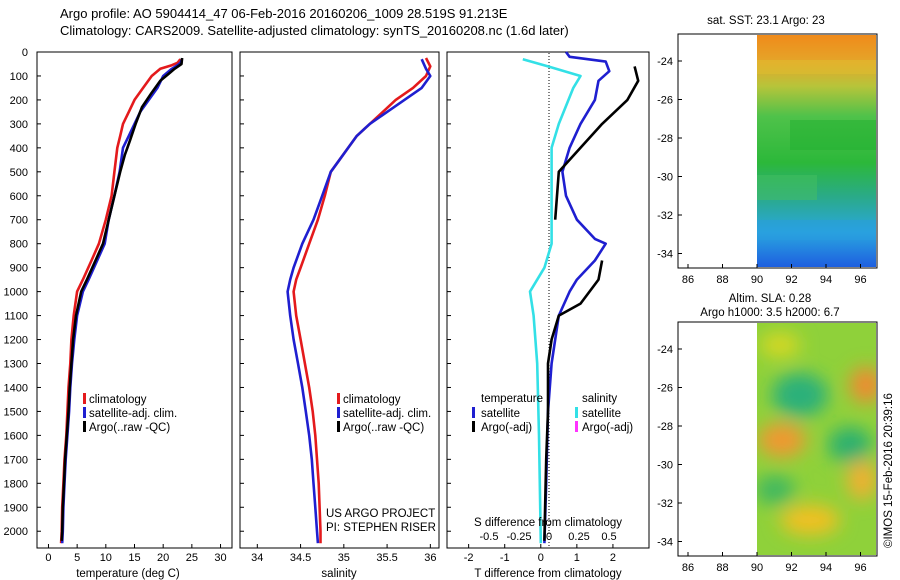 The image size is (900, 580). What do you see at coordinates (16, 364) in the screenshot?
I see `depth-tick-label: 1300` at bounding box center [16, 364].